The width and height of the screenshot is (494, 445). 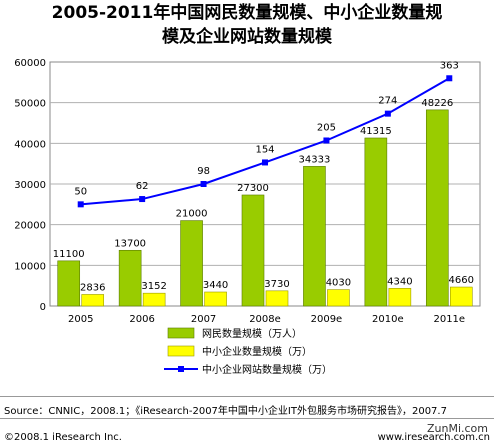 What do you see at coordinates (203, 319) in the screenshot?
I see `x-tick-label: 2007` at bounding box center [203, 319].